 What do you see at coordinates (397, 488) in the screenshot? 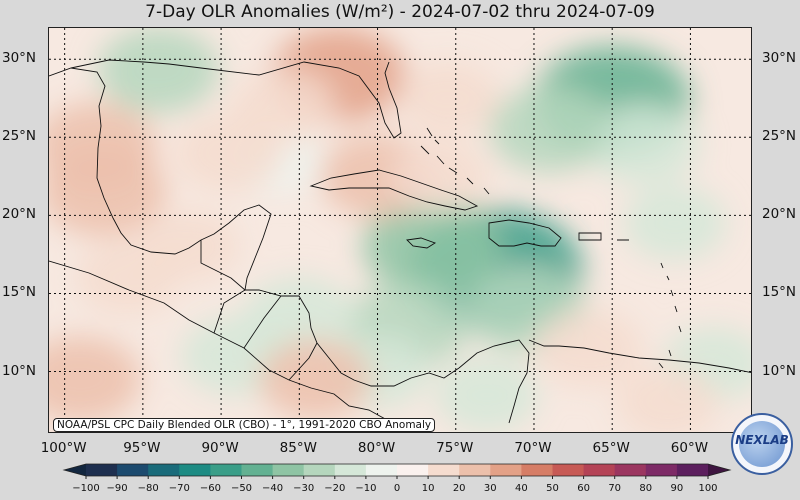
I see `colorbar-tick-label: 0` at bounding box center [397, 488].